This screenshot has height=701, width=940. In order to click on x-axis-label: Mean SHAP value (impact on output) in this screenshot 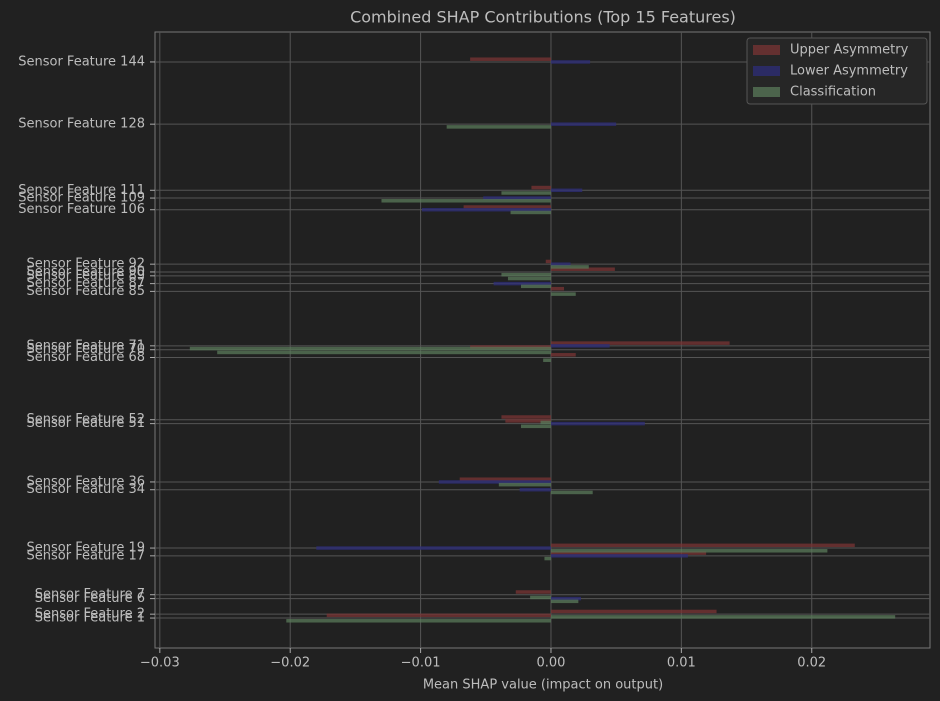, I will do `click(543, 685)`.